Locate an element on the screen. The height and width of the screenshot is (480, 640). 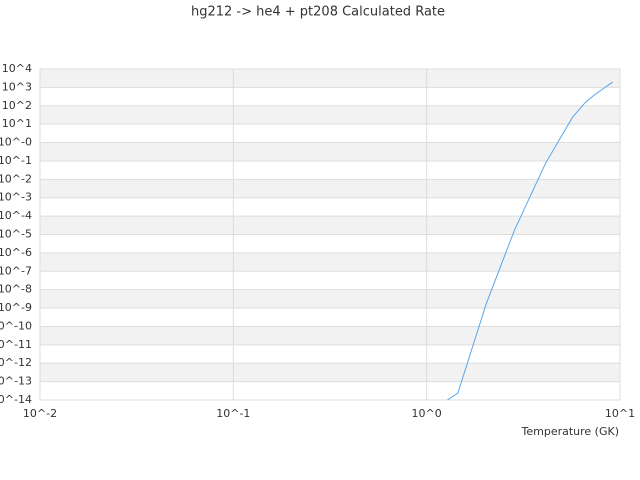
y-tick-label: 10^3 is located at coordinates (17, 86).